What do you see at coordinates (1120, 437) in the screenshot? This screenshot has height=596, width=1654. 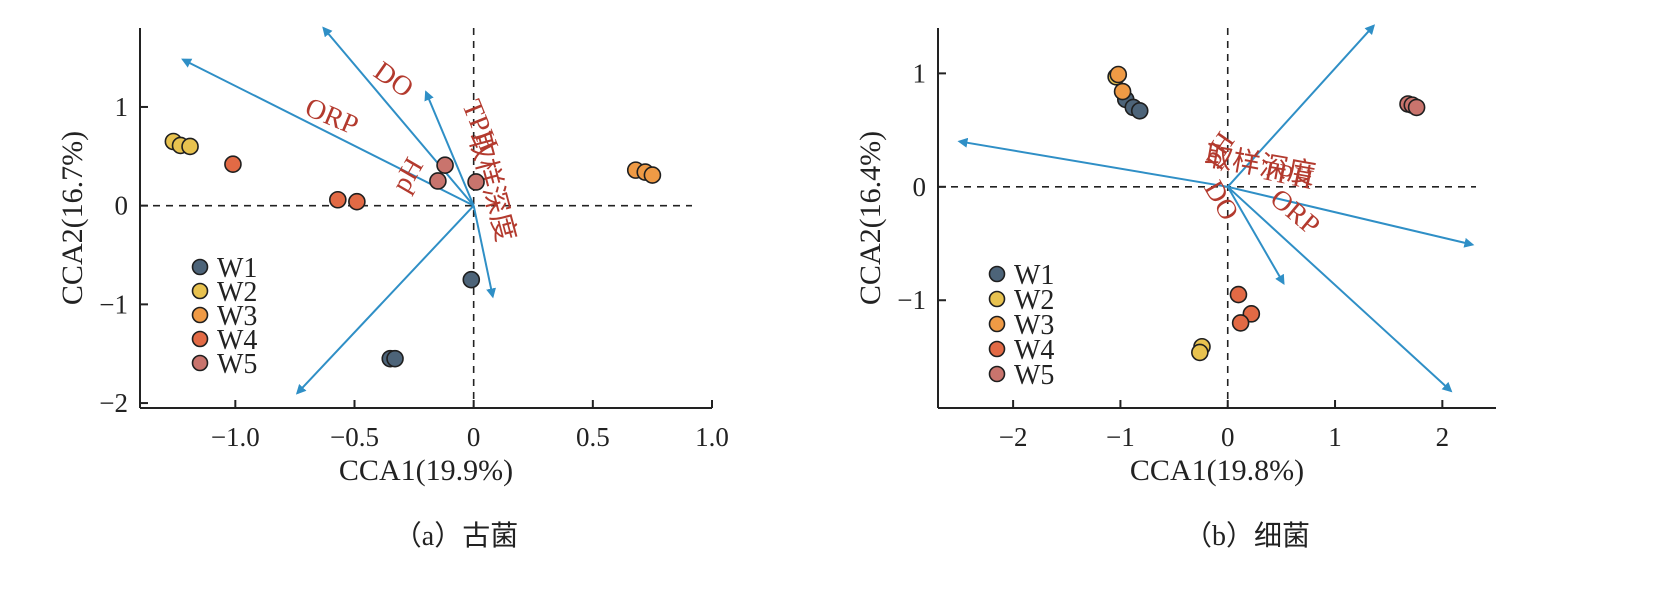 I see `x-tick-label: −1` at bounding box center [1120, 437].